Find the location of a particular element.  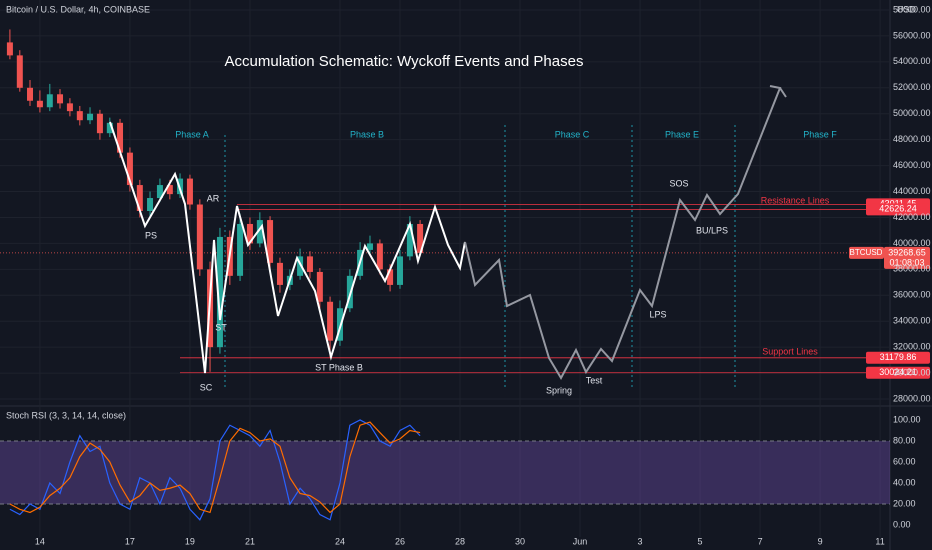

support-label: Support Lines is located at coordinates (790, 351).